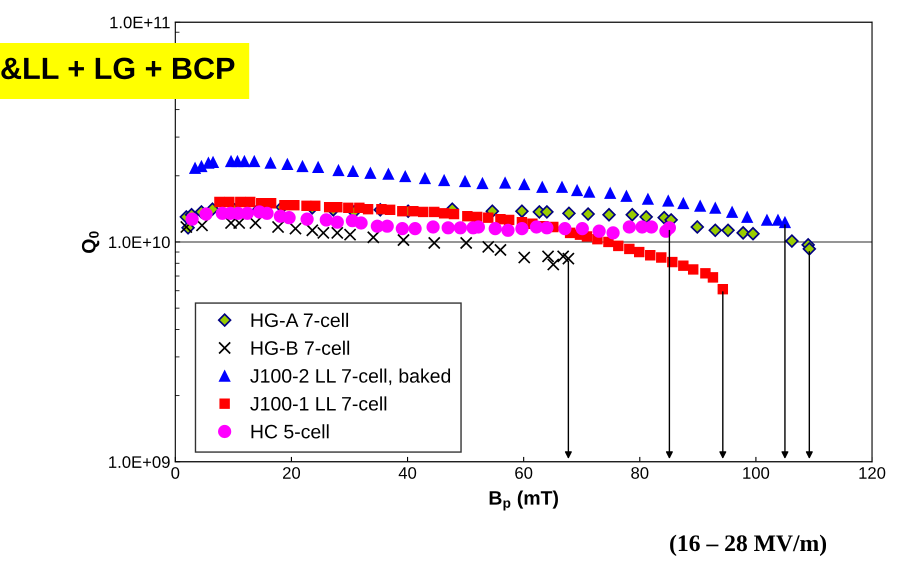  Describe the element at coordinates (872, 473) in the screenshot. I see `x-tick-label: 120` at that location.